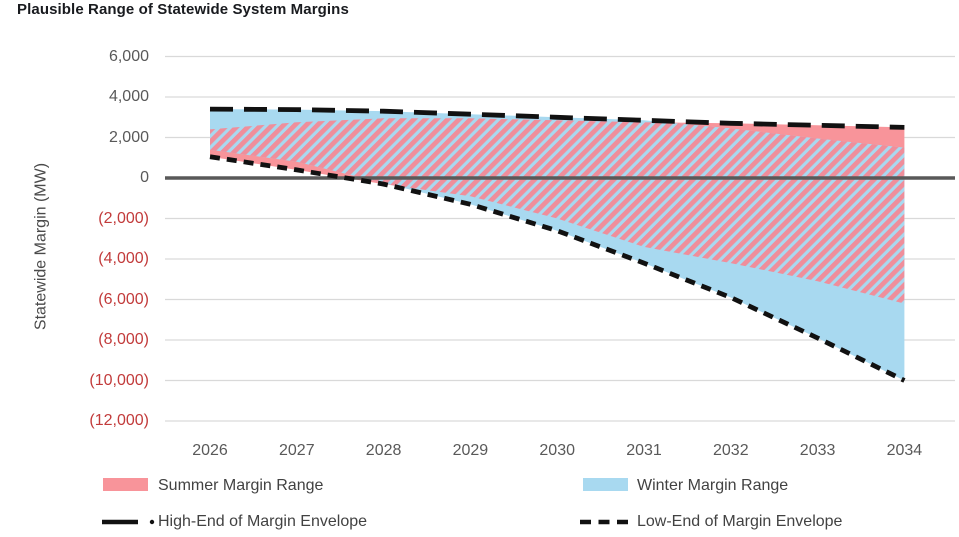 The width and height of the screenshot is (959, 537). What do you see at coordinates (297, 450) in the screenshot?
I see `x-tick-label: 2027` at bounding box center [297, 450].